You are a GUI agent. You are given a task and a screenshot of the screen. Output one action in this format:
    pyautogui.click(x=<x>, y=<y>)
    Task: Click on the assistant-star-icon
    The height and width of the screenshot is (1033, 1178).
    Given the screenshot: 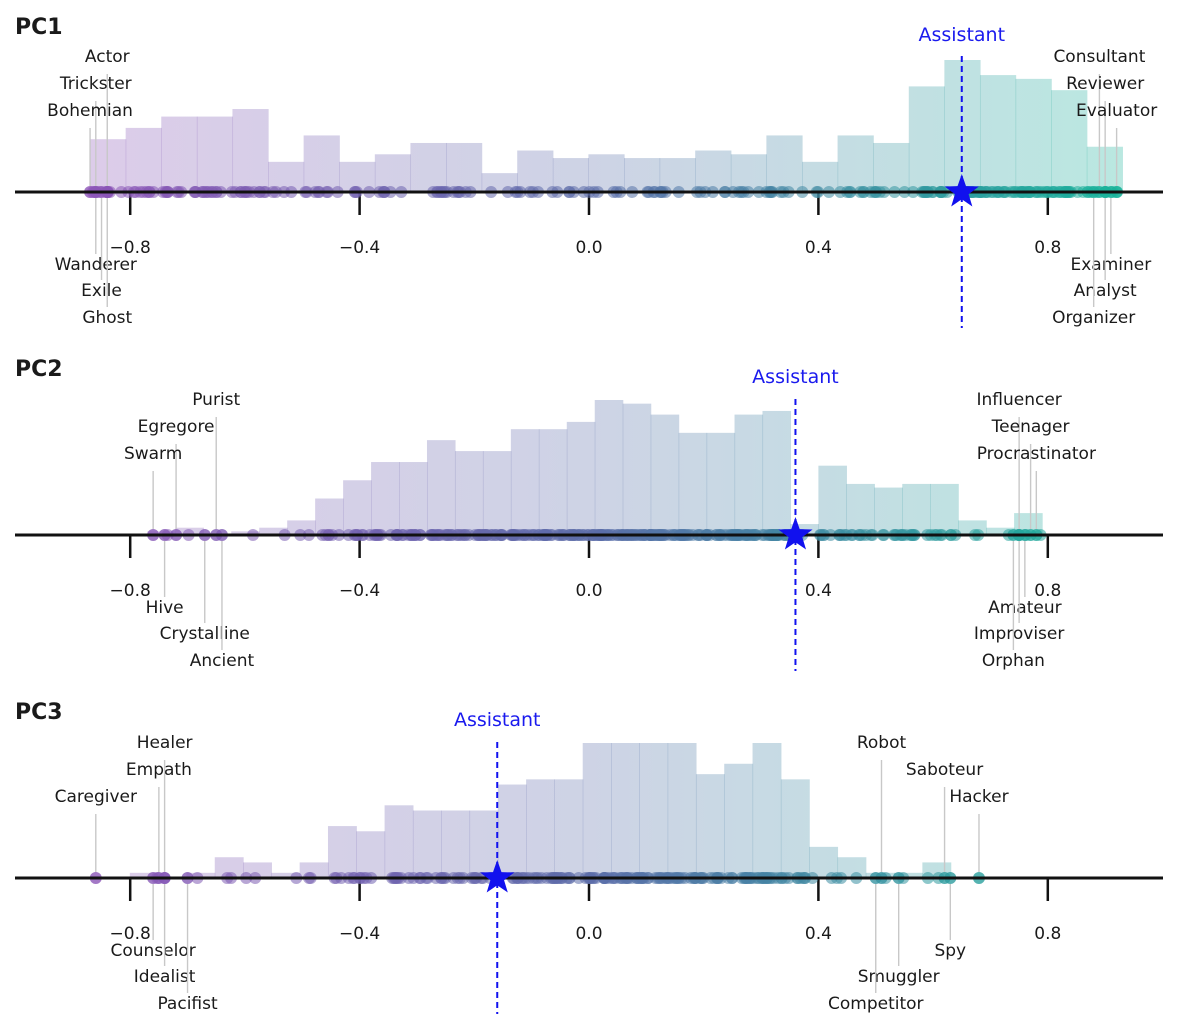 What is the action you would take?
    pyautogui.click(x=795, y=533)
    